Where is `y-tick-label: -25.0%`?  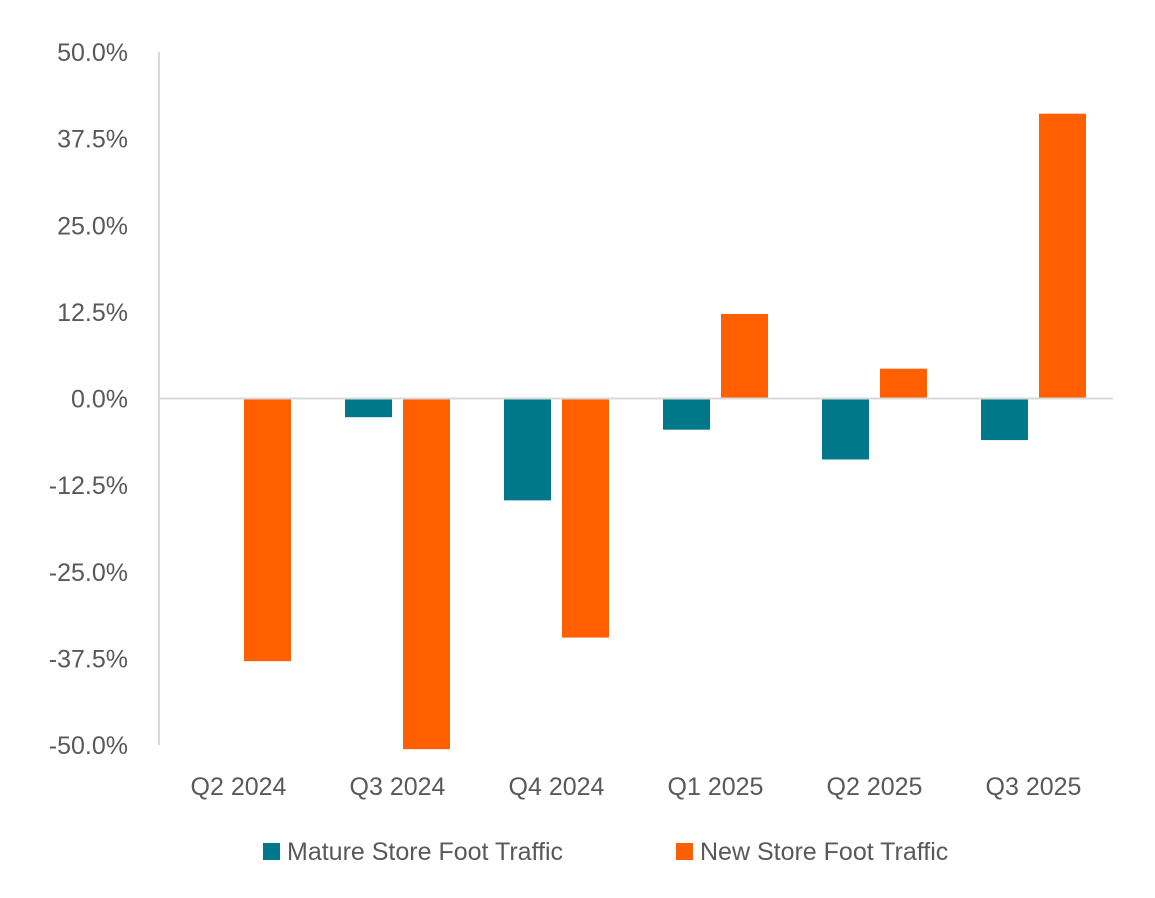 y-tick-label: -25.0% is located at coordinates (88, 573).